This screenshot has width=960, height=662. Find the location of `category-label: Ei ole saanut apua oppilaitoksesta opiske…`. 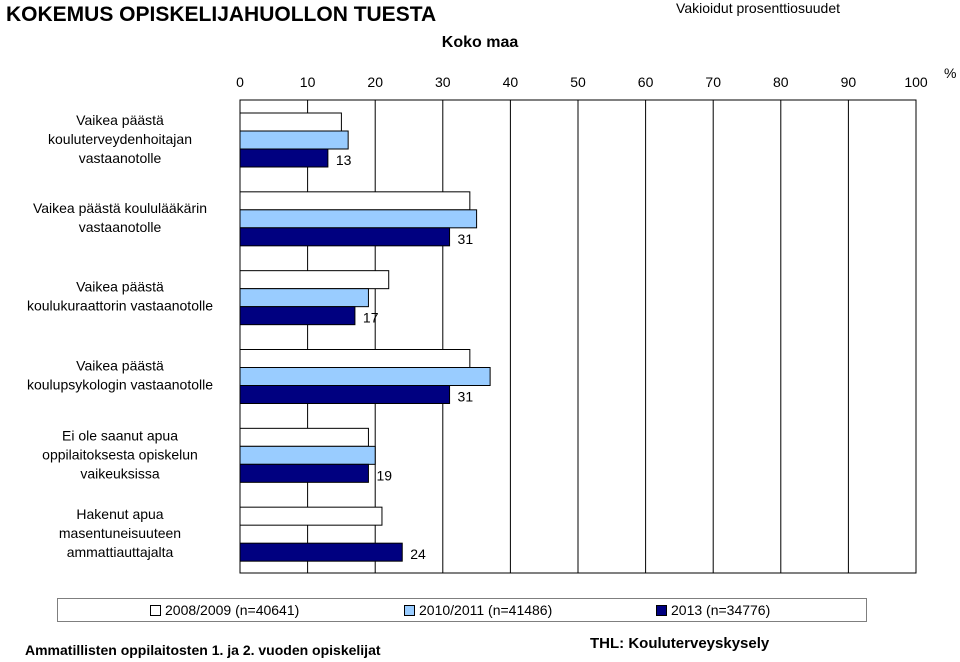

category-label: Ei ole saanut apua oppilaitoksesta opiske… is located at coordinates (120, 454).